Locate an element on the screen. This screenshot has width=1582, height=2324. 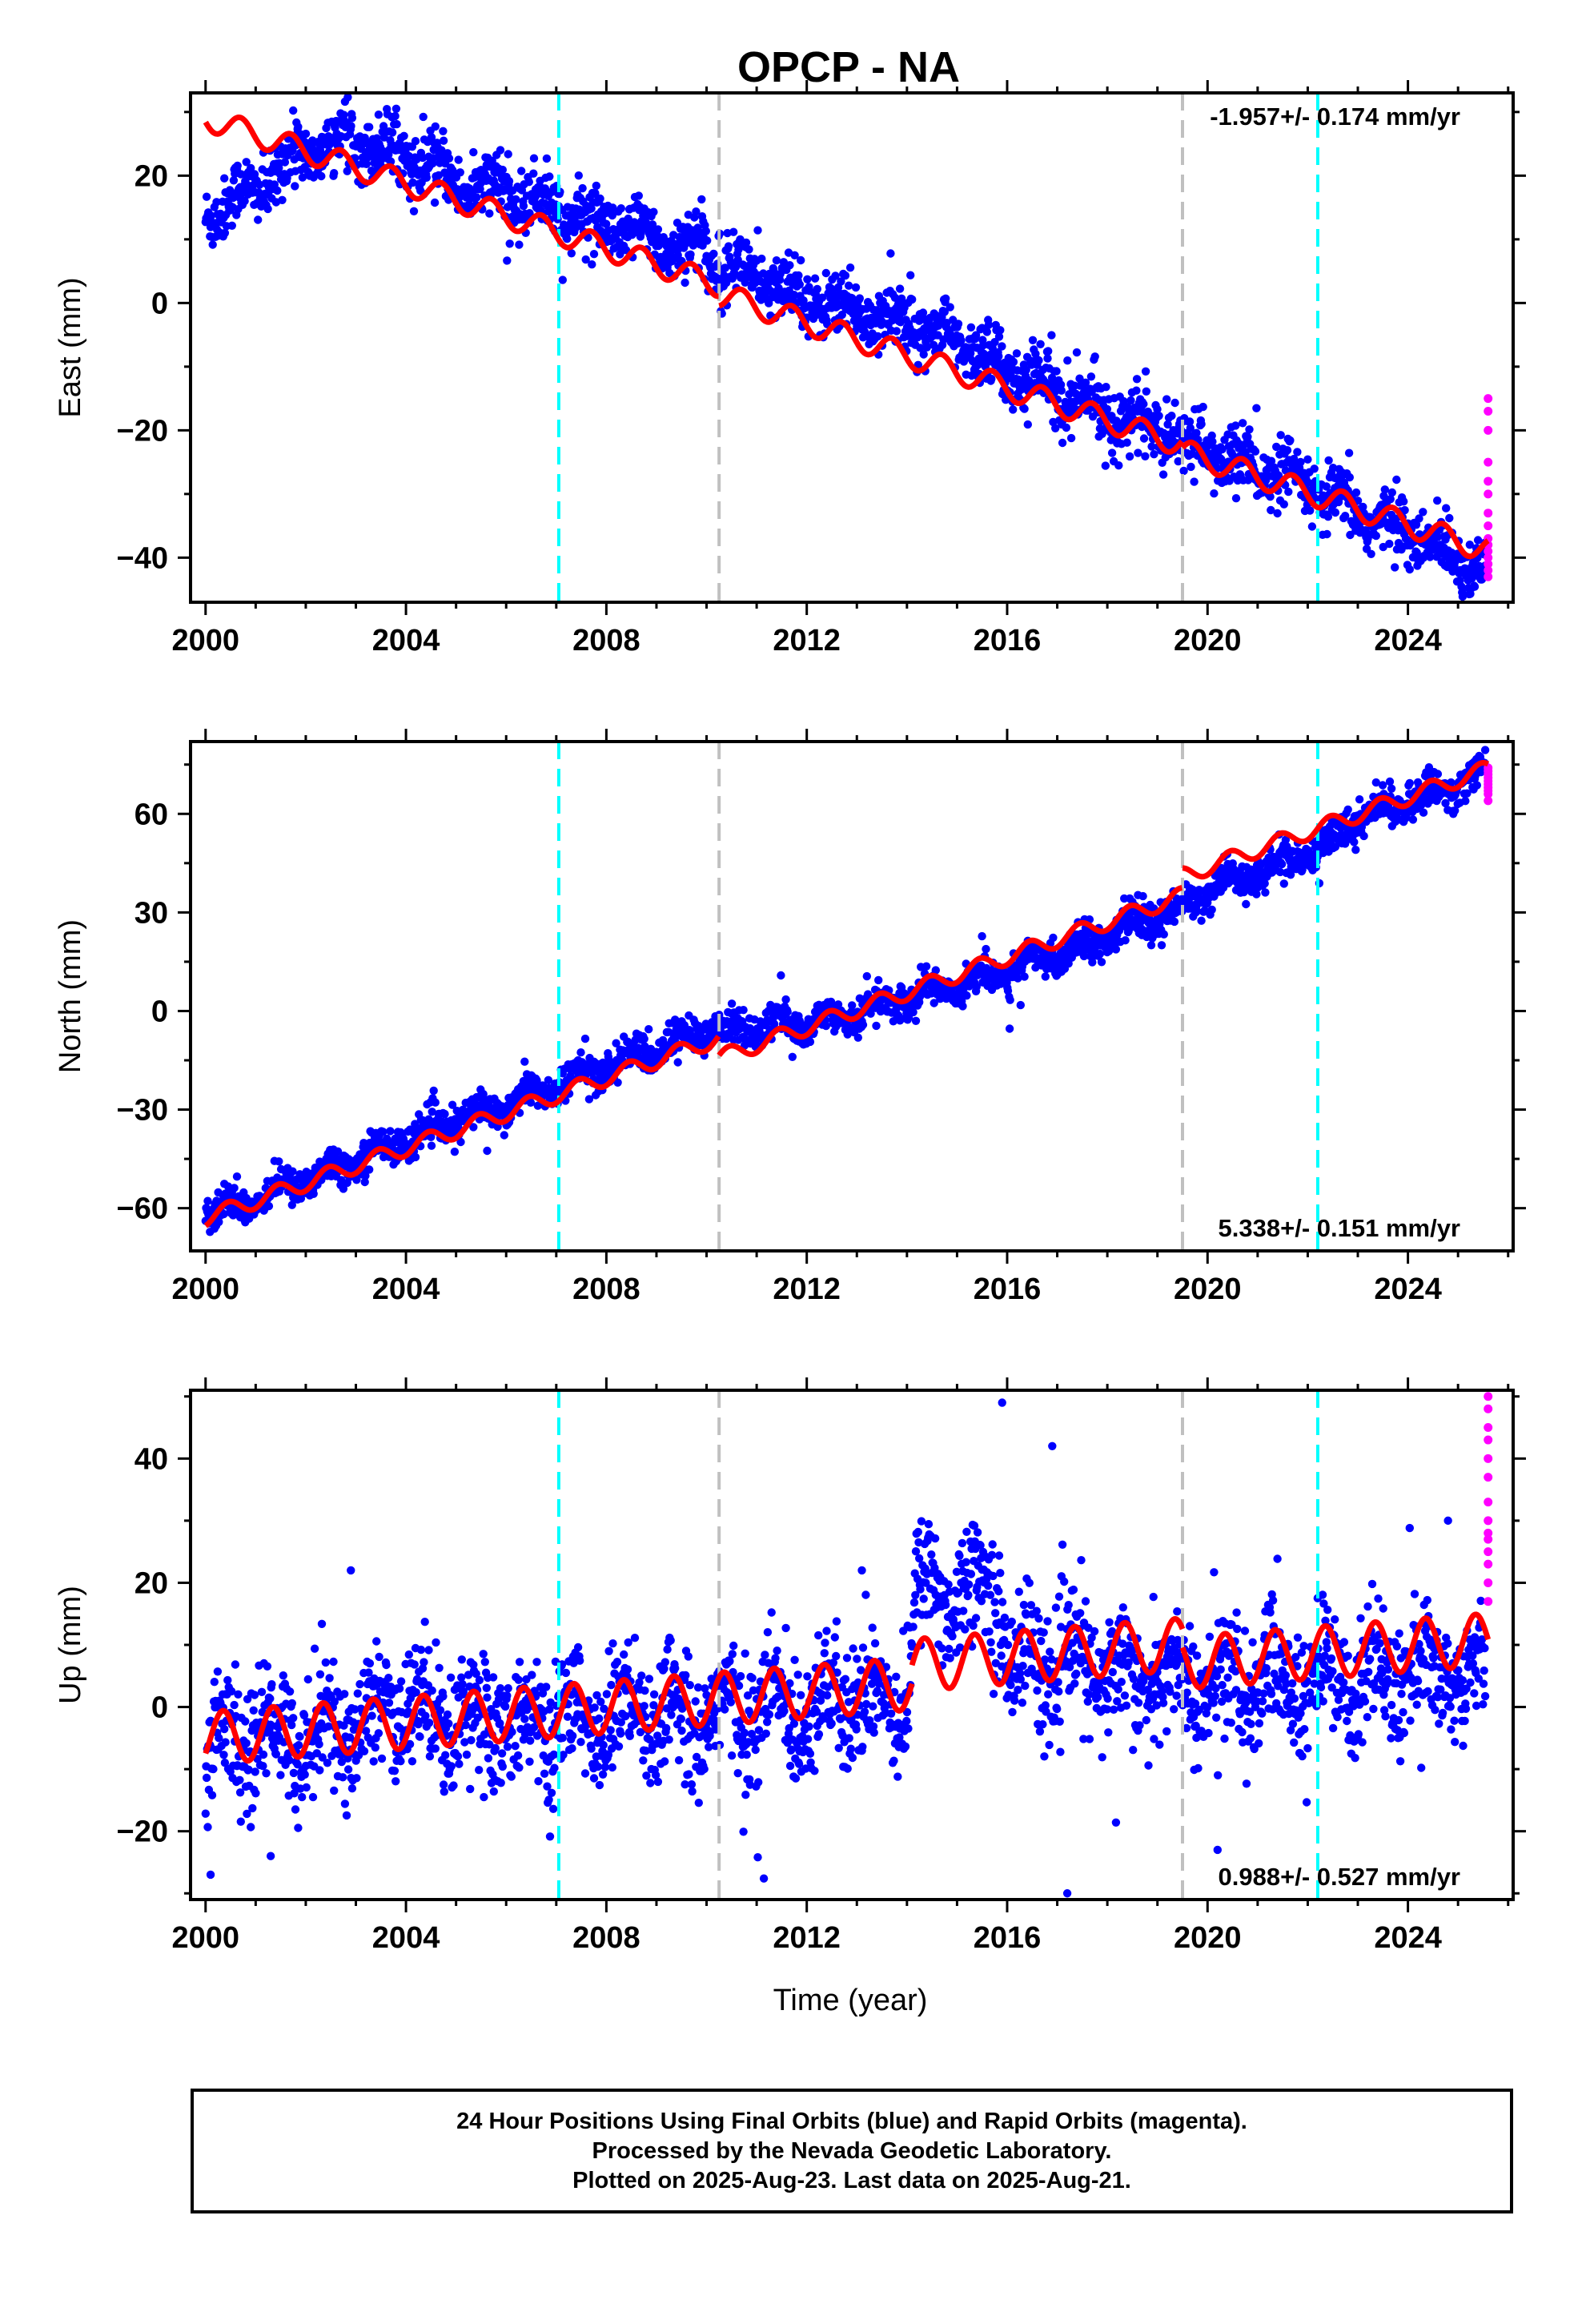
x-tick-label: 2000 is located at coordinates (205, 640).